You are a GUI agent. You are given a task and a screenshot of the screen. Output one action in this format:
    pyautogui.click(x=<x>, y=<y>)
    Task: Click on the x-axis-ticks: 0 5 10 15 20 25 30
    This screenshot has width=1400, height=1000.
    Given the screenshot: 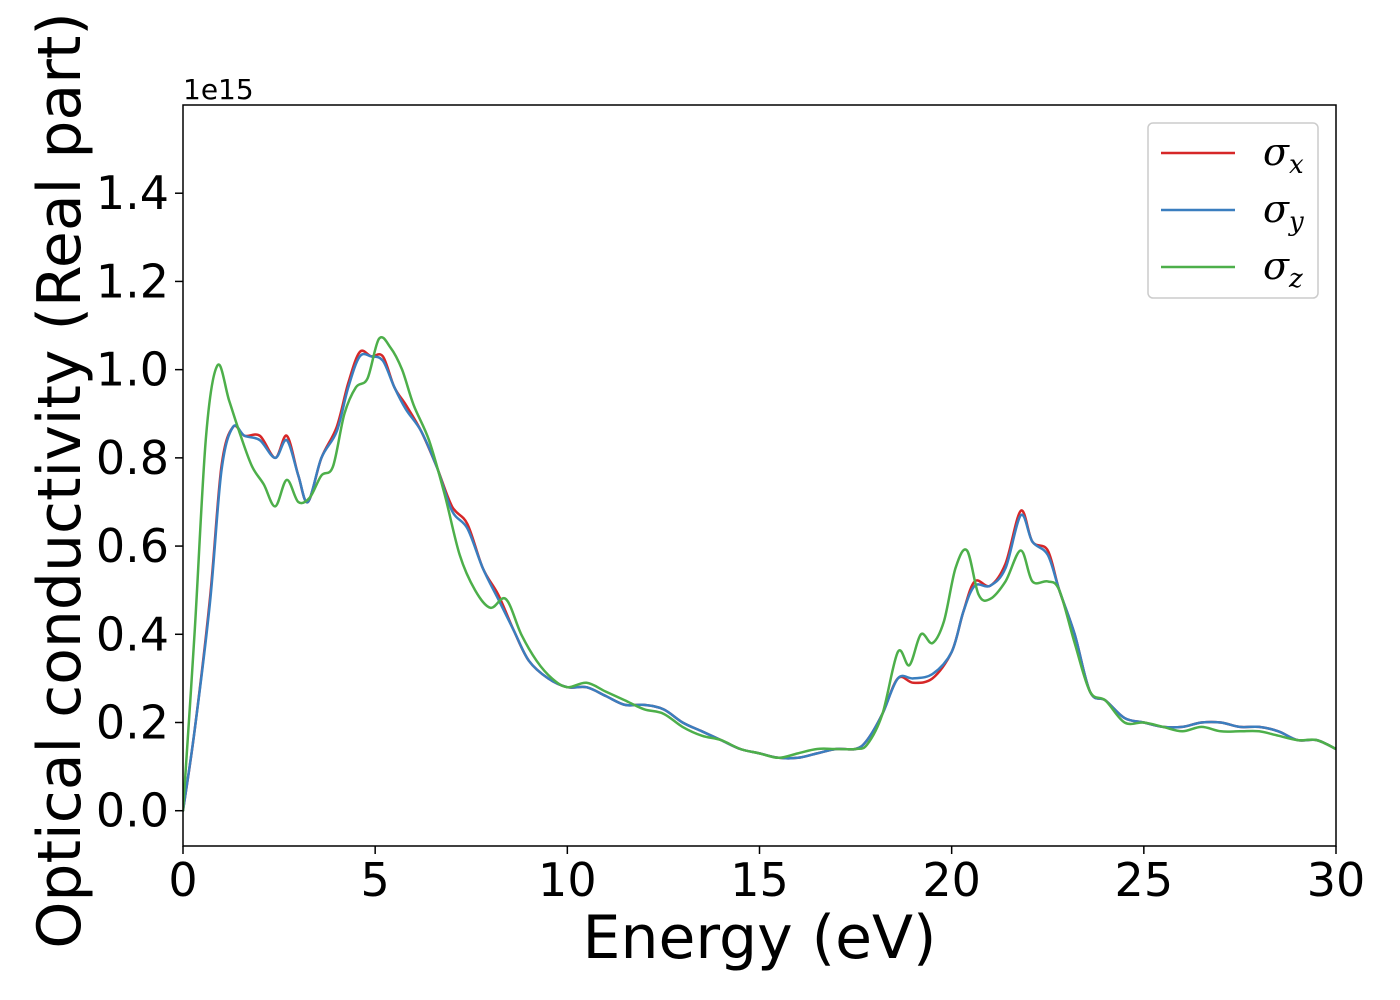 What is the action you would take?
    pyautogui.click(x=766, y=876)
    